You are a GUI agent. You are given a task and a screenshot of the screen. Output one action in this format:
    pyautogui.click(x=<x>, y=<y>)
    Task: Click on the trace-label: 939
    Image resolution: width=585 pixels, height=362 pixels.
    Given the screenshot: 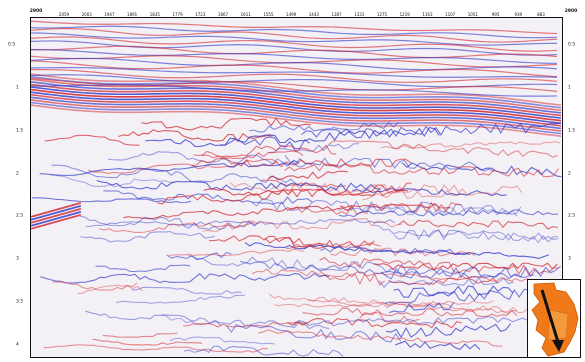 What is the action you would take?
    pyautogui.click(x=518, y=14)
    